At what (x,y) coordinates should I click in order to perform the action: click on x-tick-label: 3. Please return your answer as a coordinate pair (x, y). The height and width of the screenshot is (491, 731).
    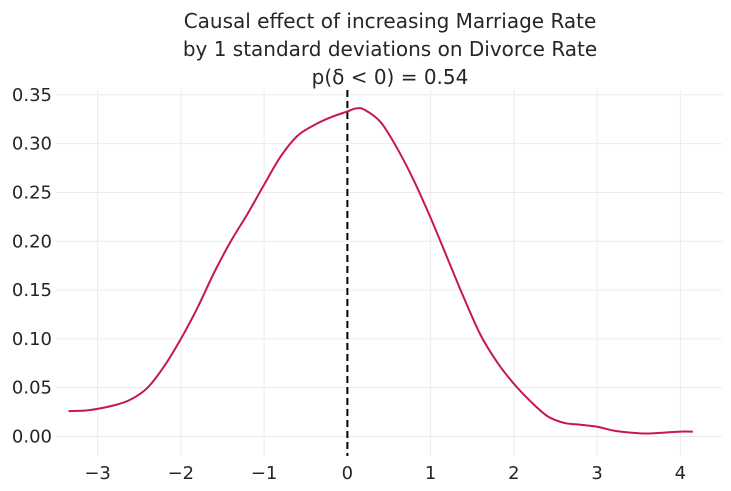
    Looking at the image, I should click on (596, 473).